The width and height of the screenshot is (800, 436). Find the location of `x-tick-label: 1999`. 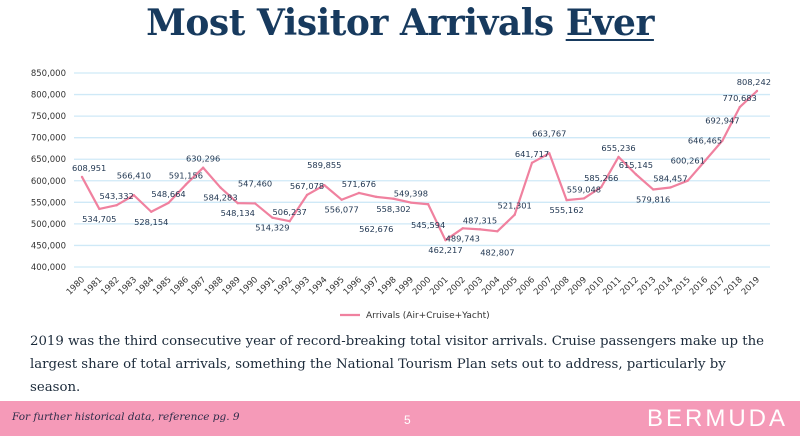

x-tick-label: 1999 is located at coordinates (405, 286).